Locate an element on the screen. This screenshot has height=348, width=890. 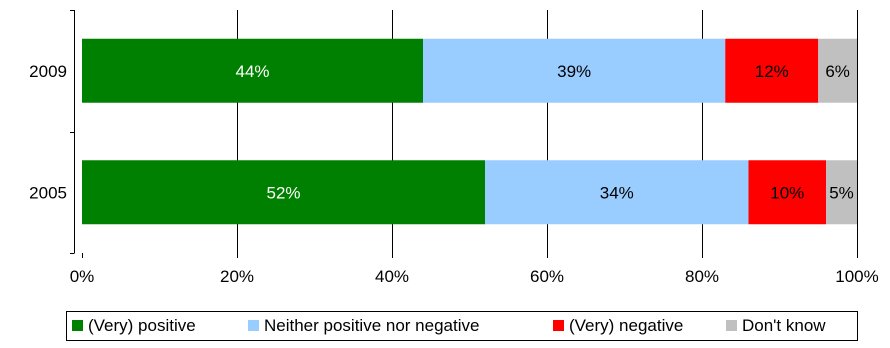
data-label: 34% is located at coordinates (617, 192).